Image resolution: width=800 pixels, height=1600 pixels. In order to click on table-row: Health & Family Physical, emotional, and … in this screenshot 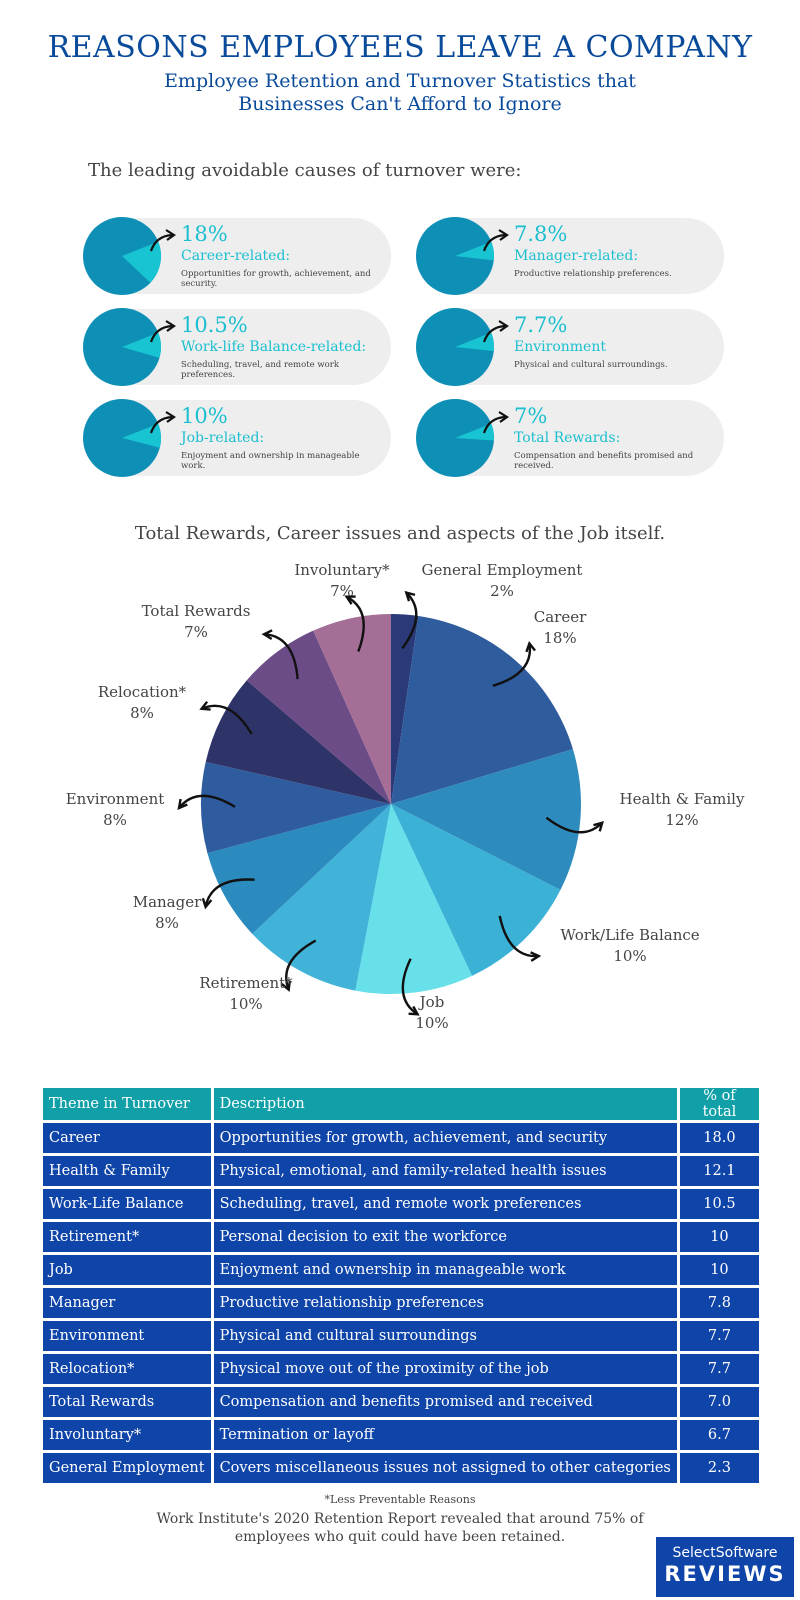, I will do `click(401, 1171)`.